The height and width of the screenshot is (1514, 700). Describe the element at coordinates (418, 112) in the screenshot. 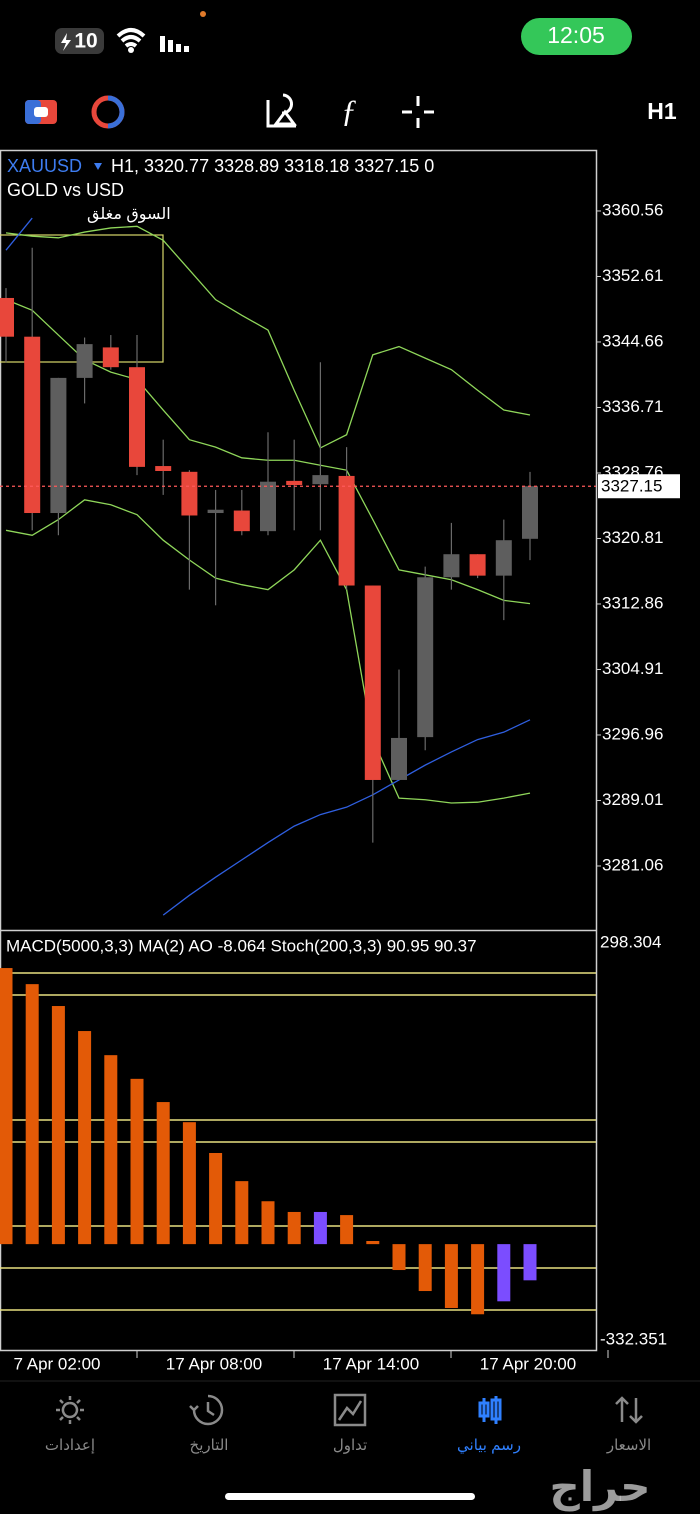

I see `crosshair-icon` at that location.